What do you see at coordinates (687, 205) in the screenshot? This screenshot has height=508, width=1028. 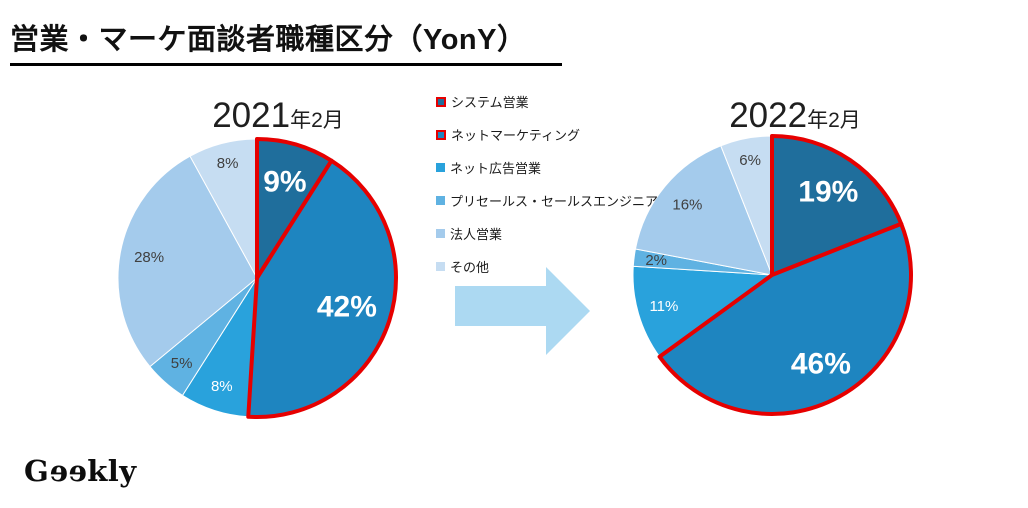 I see `pie-slice-label: 16%` at bounding box center [687, 205].